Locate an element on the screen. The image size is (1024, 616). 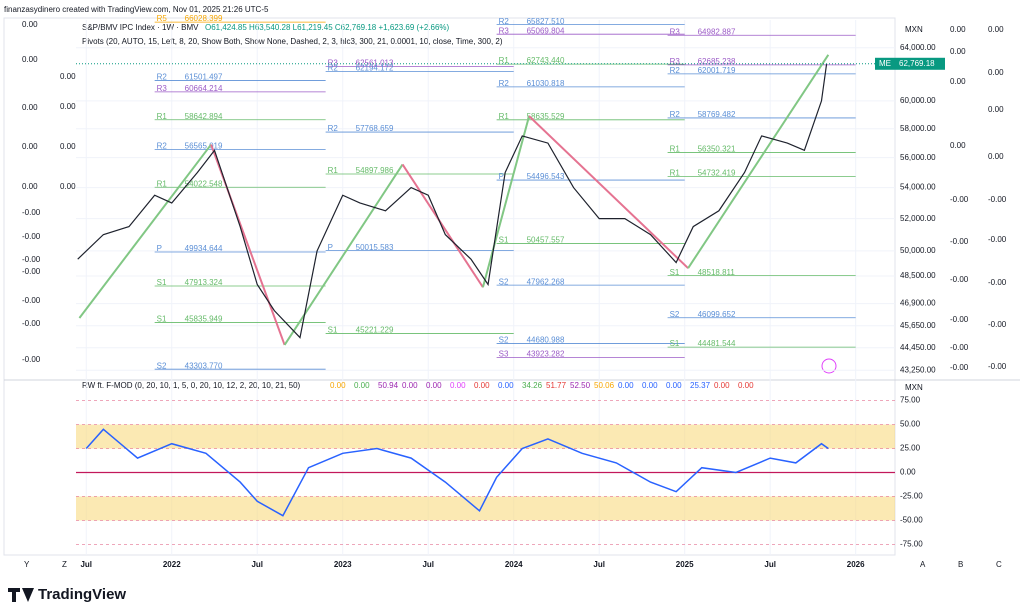
osc-tick-label: 25.00 is located at coordinates (910, 448).